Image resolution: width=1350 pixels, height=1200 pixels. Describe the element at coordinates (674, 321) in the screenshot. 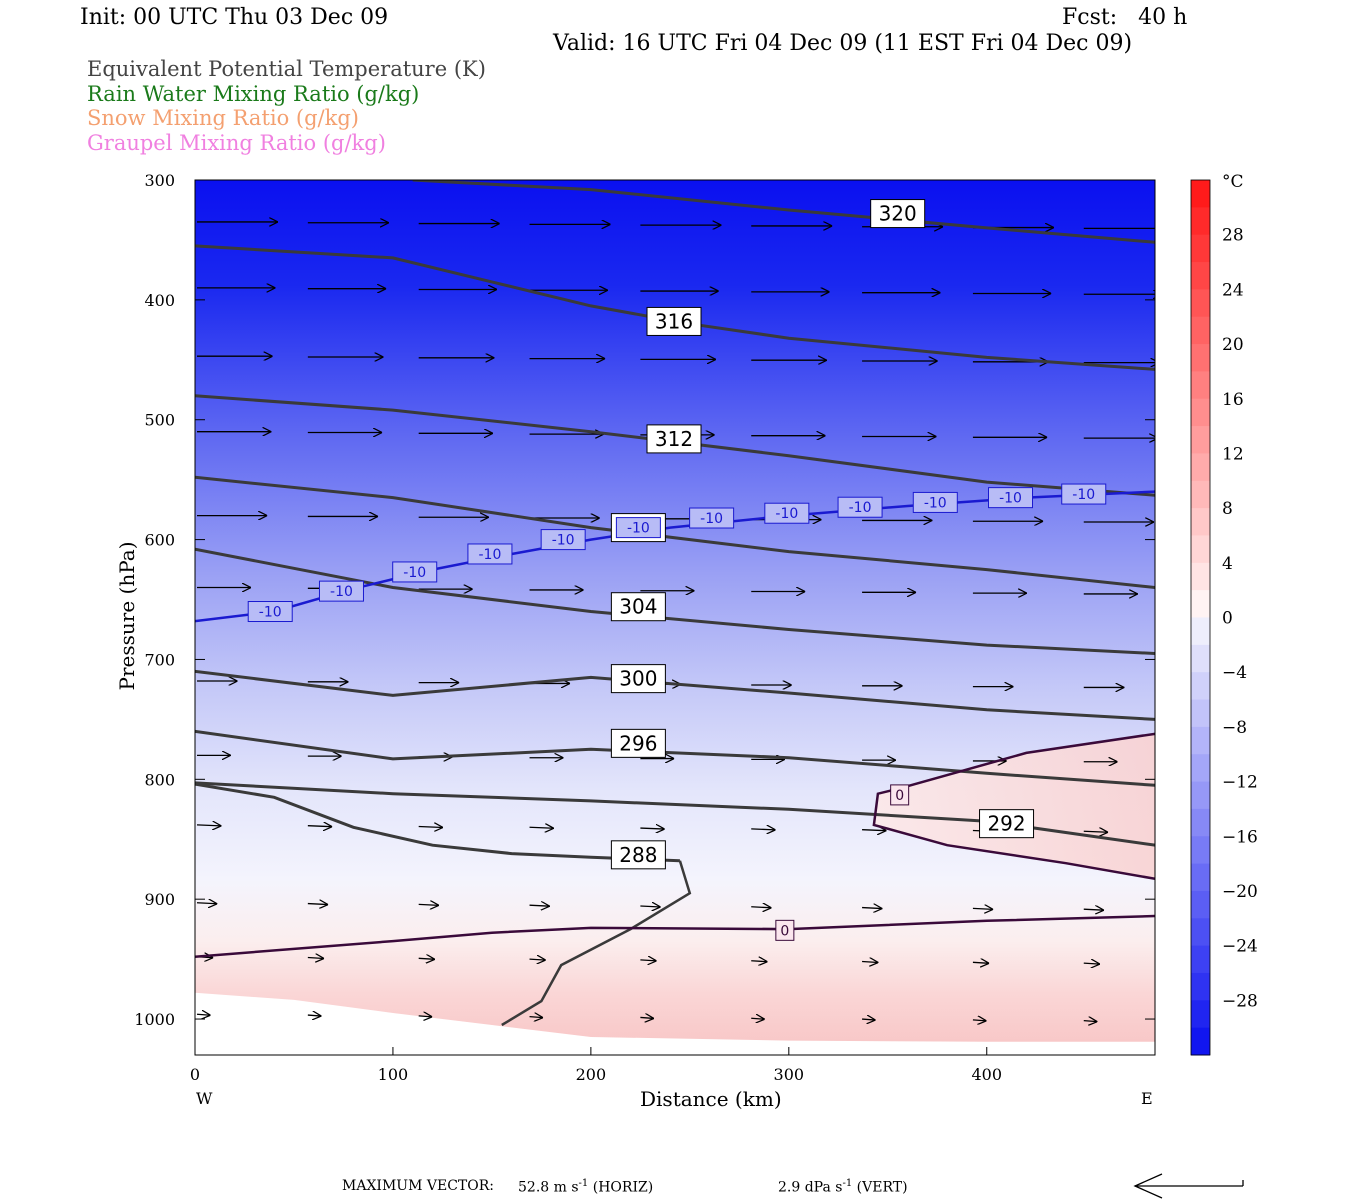

I see `theta-e-label: 316` at that location.